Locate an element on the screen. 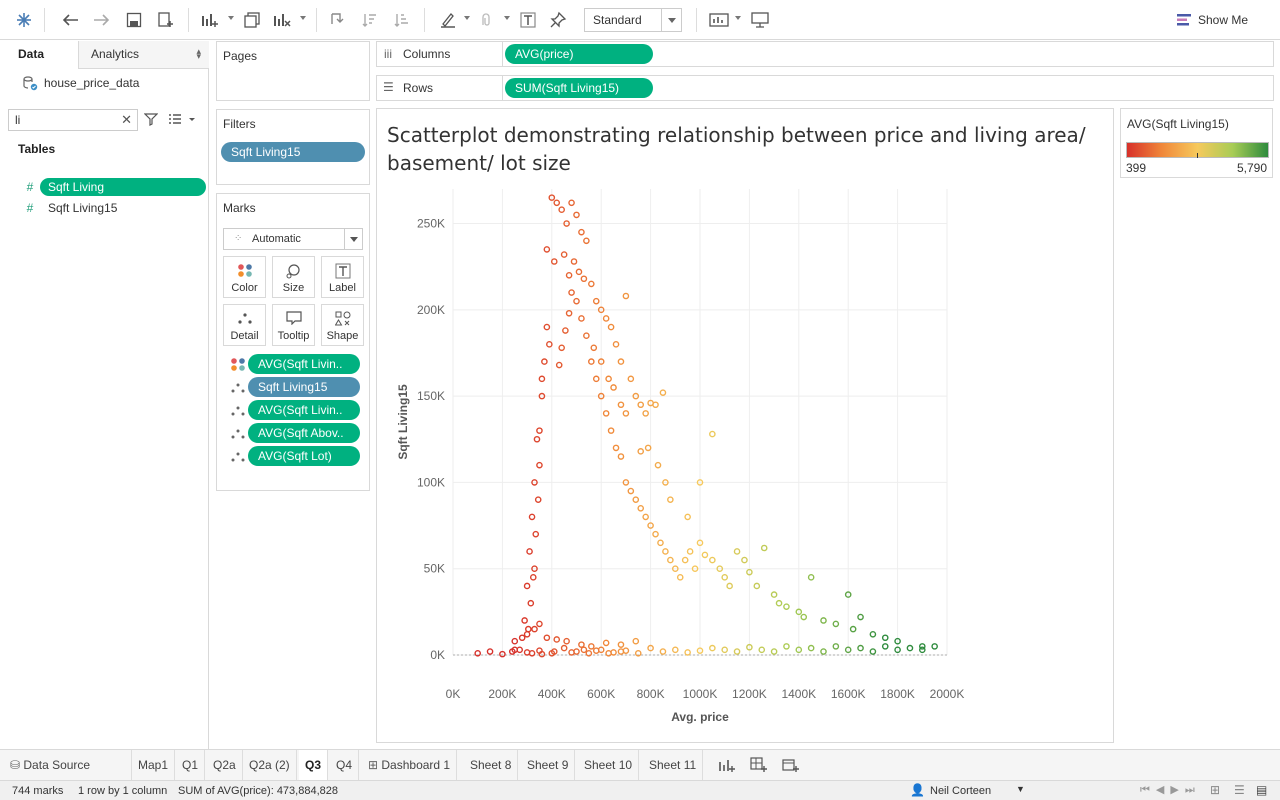  group-members-icon is located at coordinates (486, 20).